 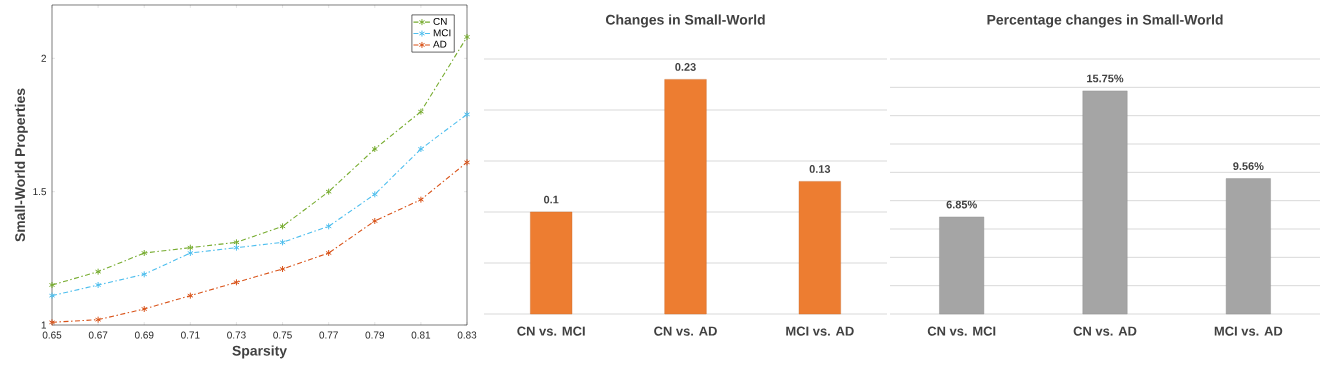 I want to click on x-axis-title: Sparsity, so click(x=259, y=352).